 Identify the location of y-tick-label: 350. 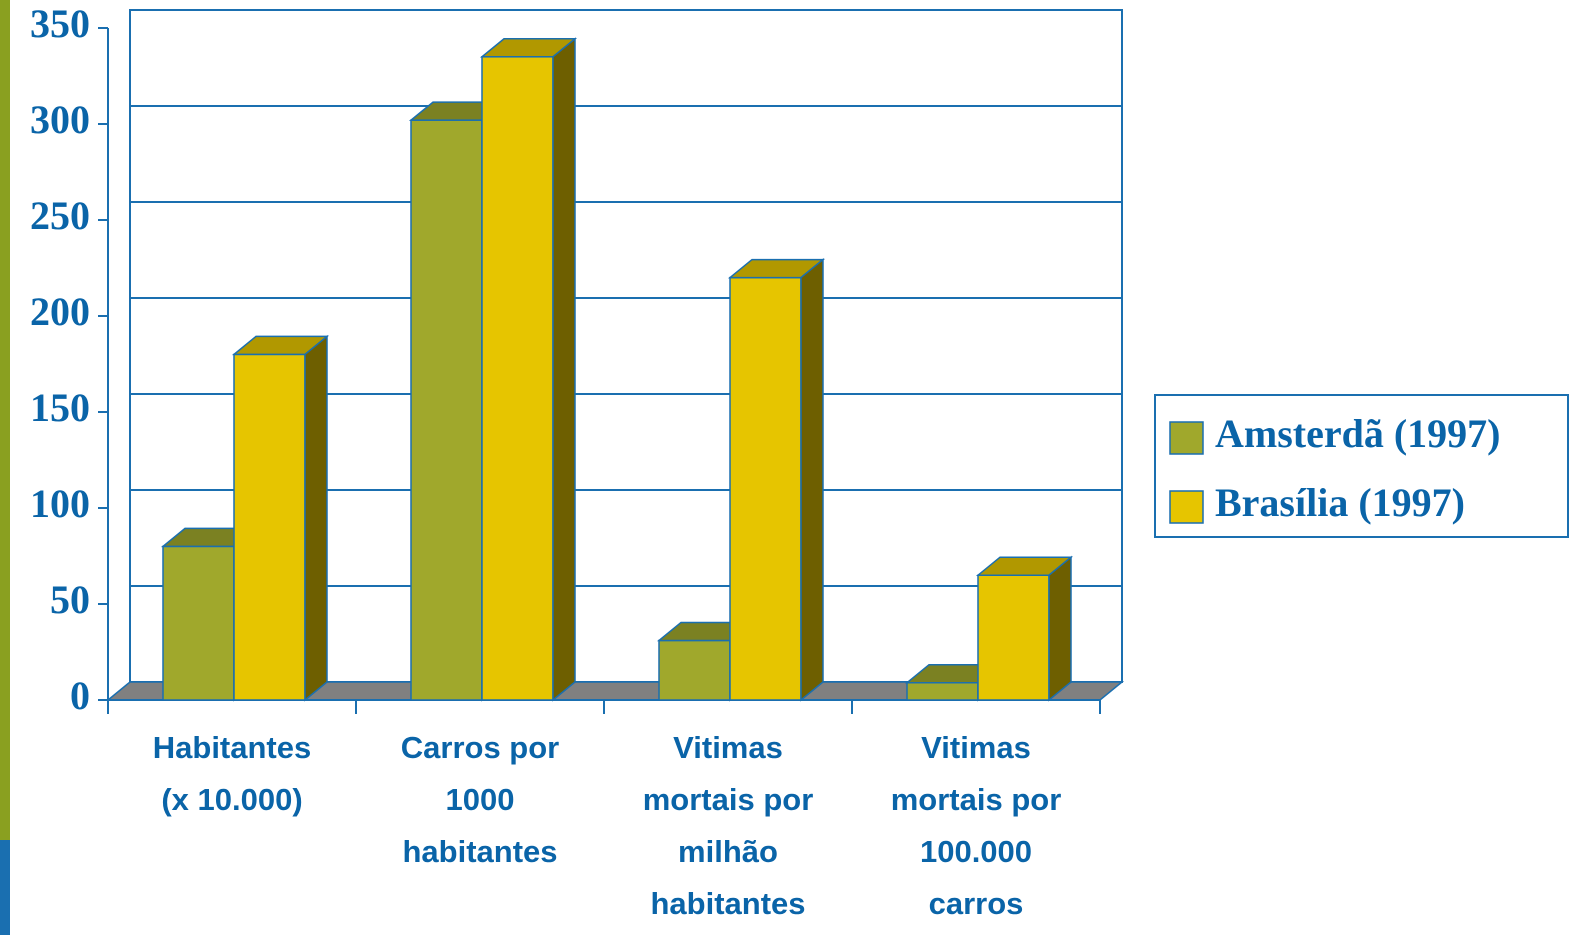
(60, 23).